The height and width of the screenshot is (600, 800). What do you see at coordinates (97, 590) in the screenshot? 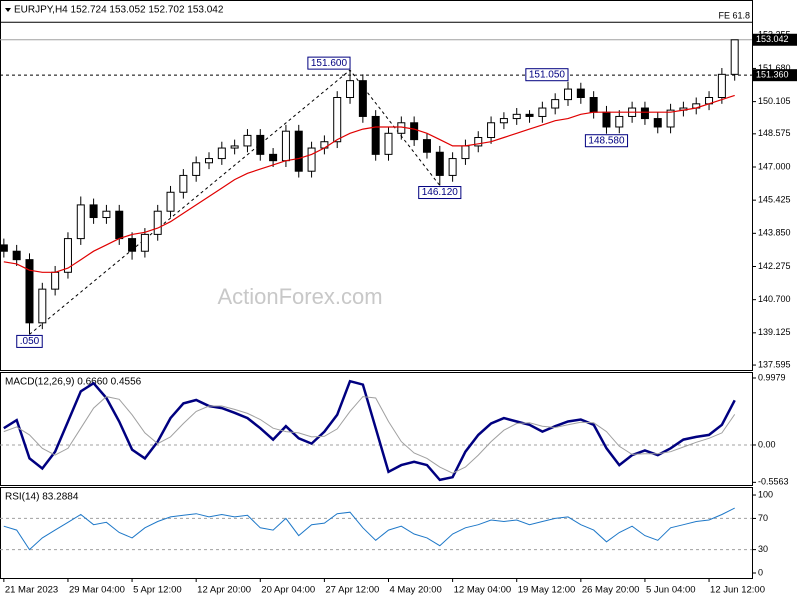
I see `x-tick-label: 29 Mar 04:00` at bounding box center [97, 590].